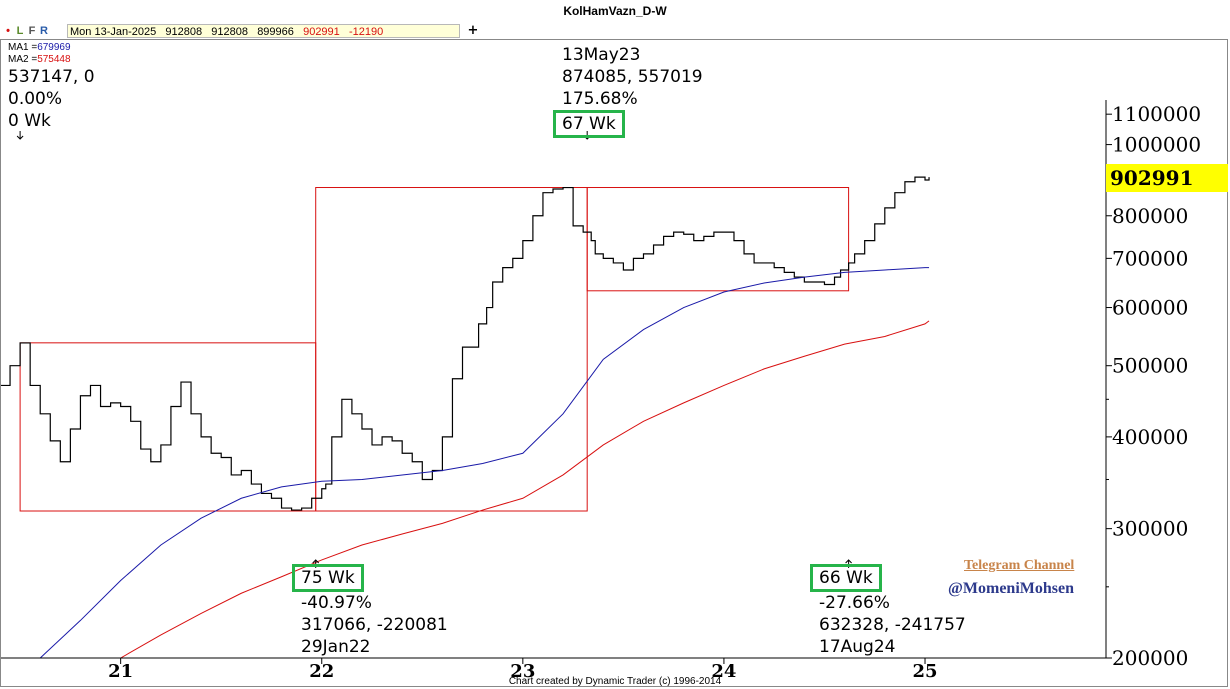  I want to click on toolbar: • L F R, so click(26, 31).